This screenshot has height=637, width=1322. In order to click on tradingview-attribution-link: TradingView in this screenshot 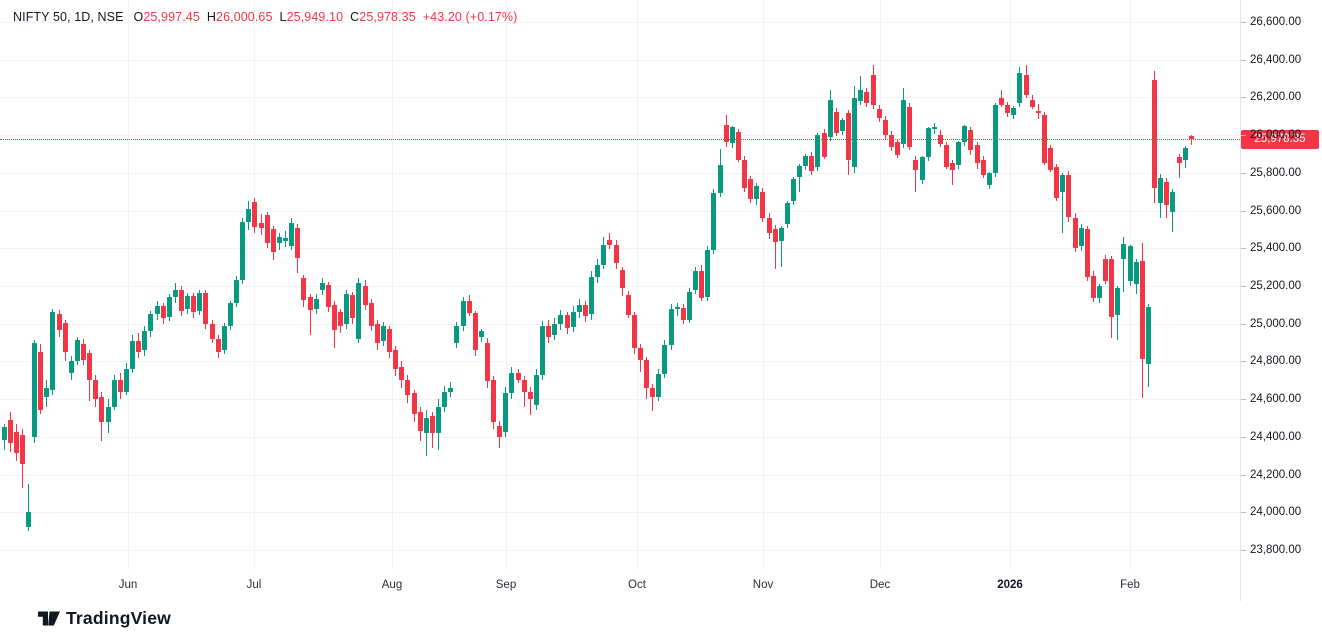, I will do `click(104, 618)`.